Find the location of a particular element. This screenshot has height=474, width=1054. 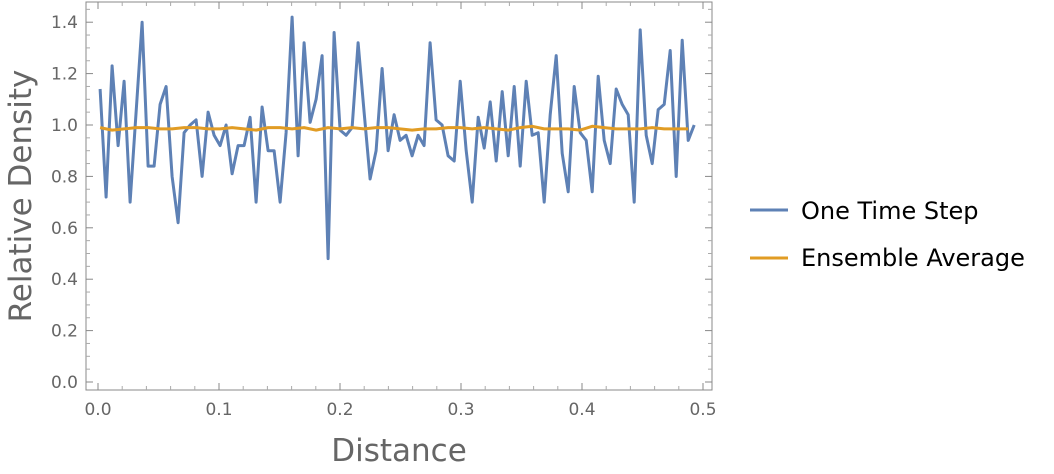

y-tick-label: 0.6 is located at coordinates (64, 229).